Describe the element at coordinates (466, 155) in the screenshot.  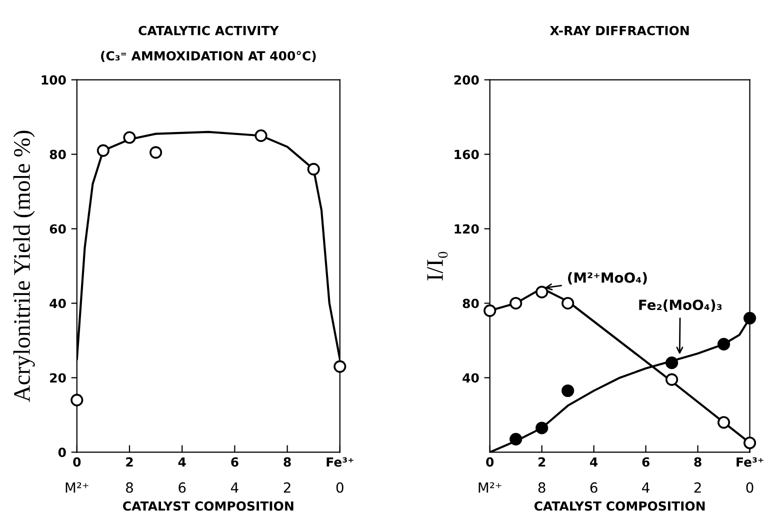
I see `y-tick-label: 160` at that location.